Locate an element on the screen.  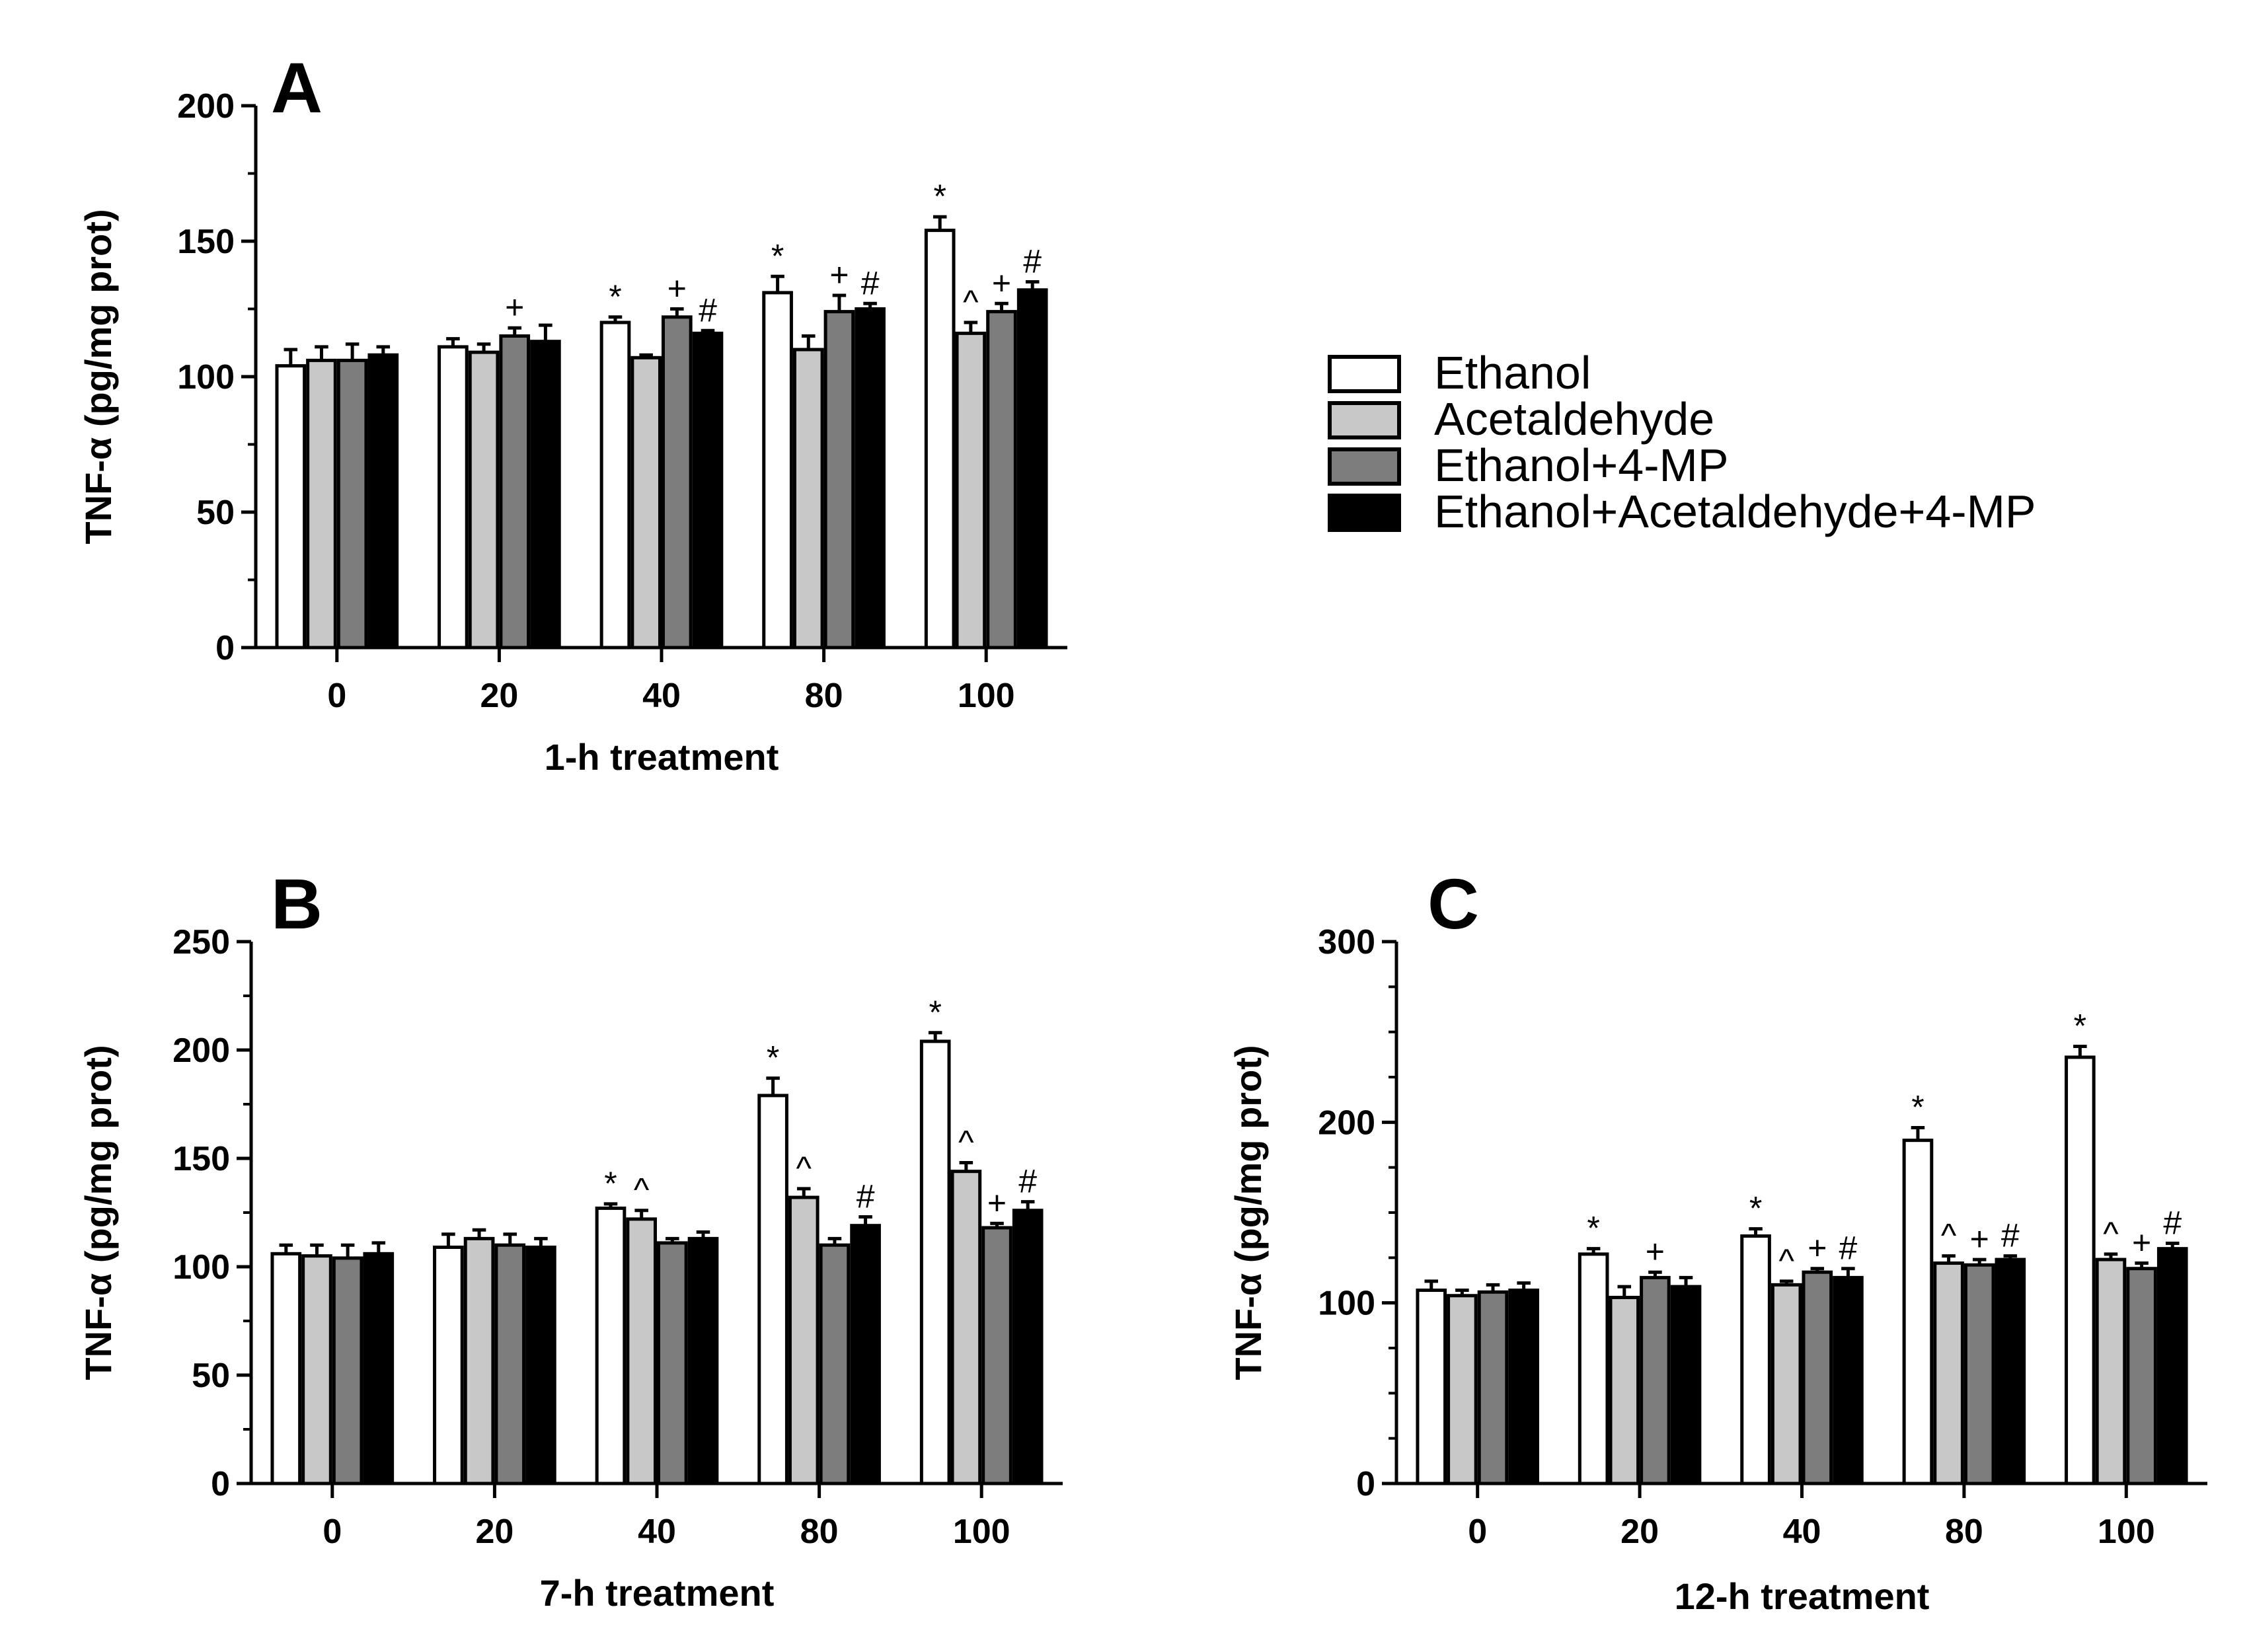
legend-label: Acetaldehyde is located at coordinates (1574, 419).